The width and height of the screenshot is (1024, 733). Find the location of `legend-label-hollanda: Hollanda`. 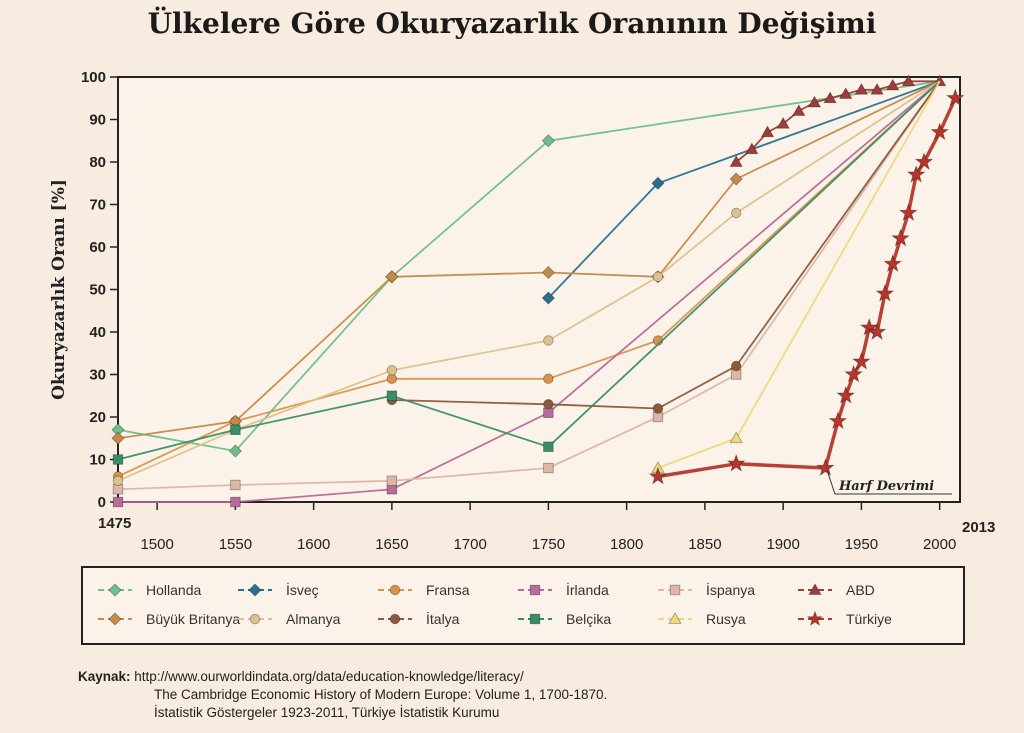

legend-label-hollanda: Hollanda is located at coordinates (173, 590).